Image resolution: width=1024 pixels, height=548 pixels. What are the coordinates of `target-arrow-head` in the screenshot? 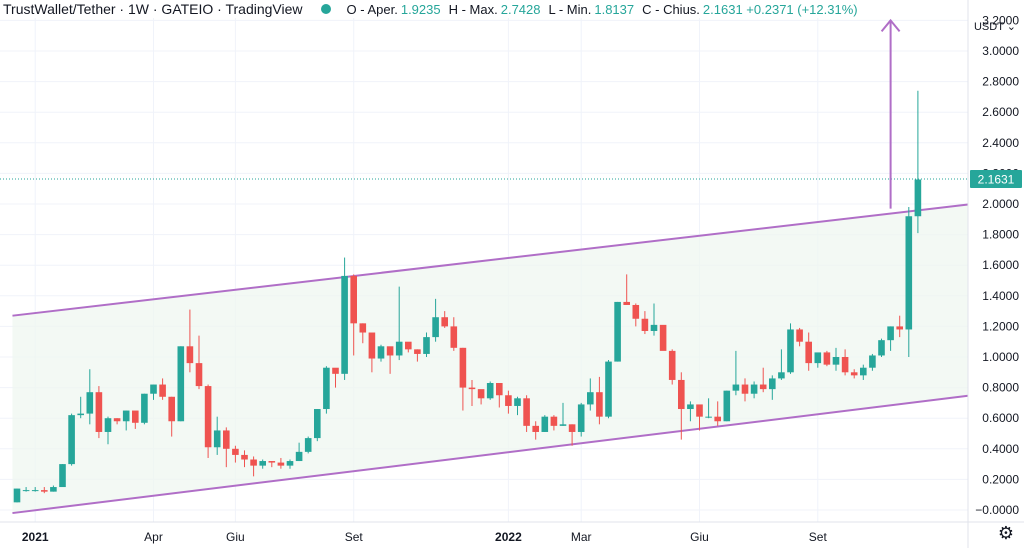 It's located at (890, 25).